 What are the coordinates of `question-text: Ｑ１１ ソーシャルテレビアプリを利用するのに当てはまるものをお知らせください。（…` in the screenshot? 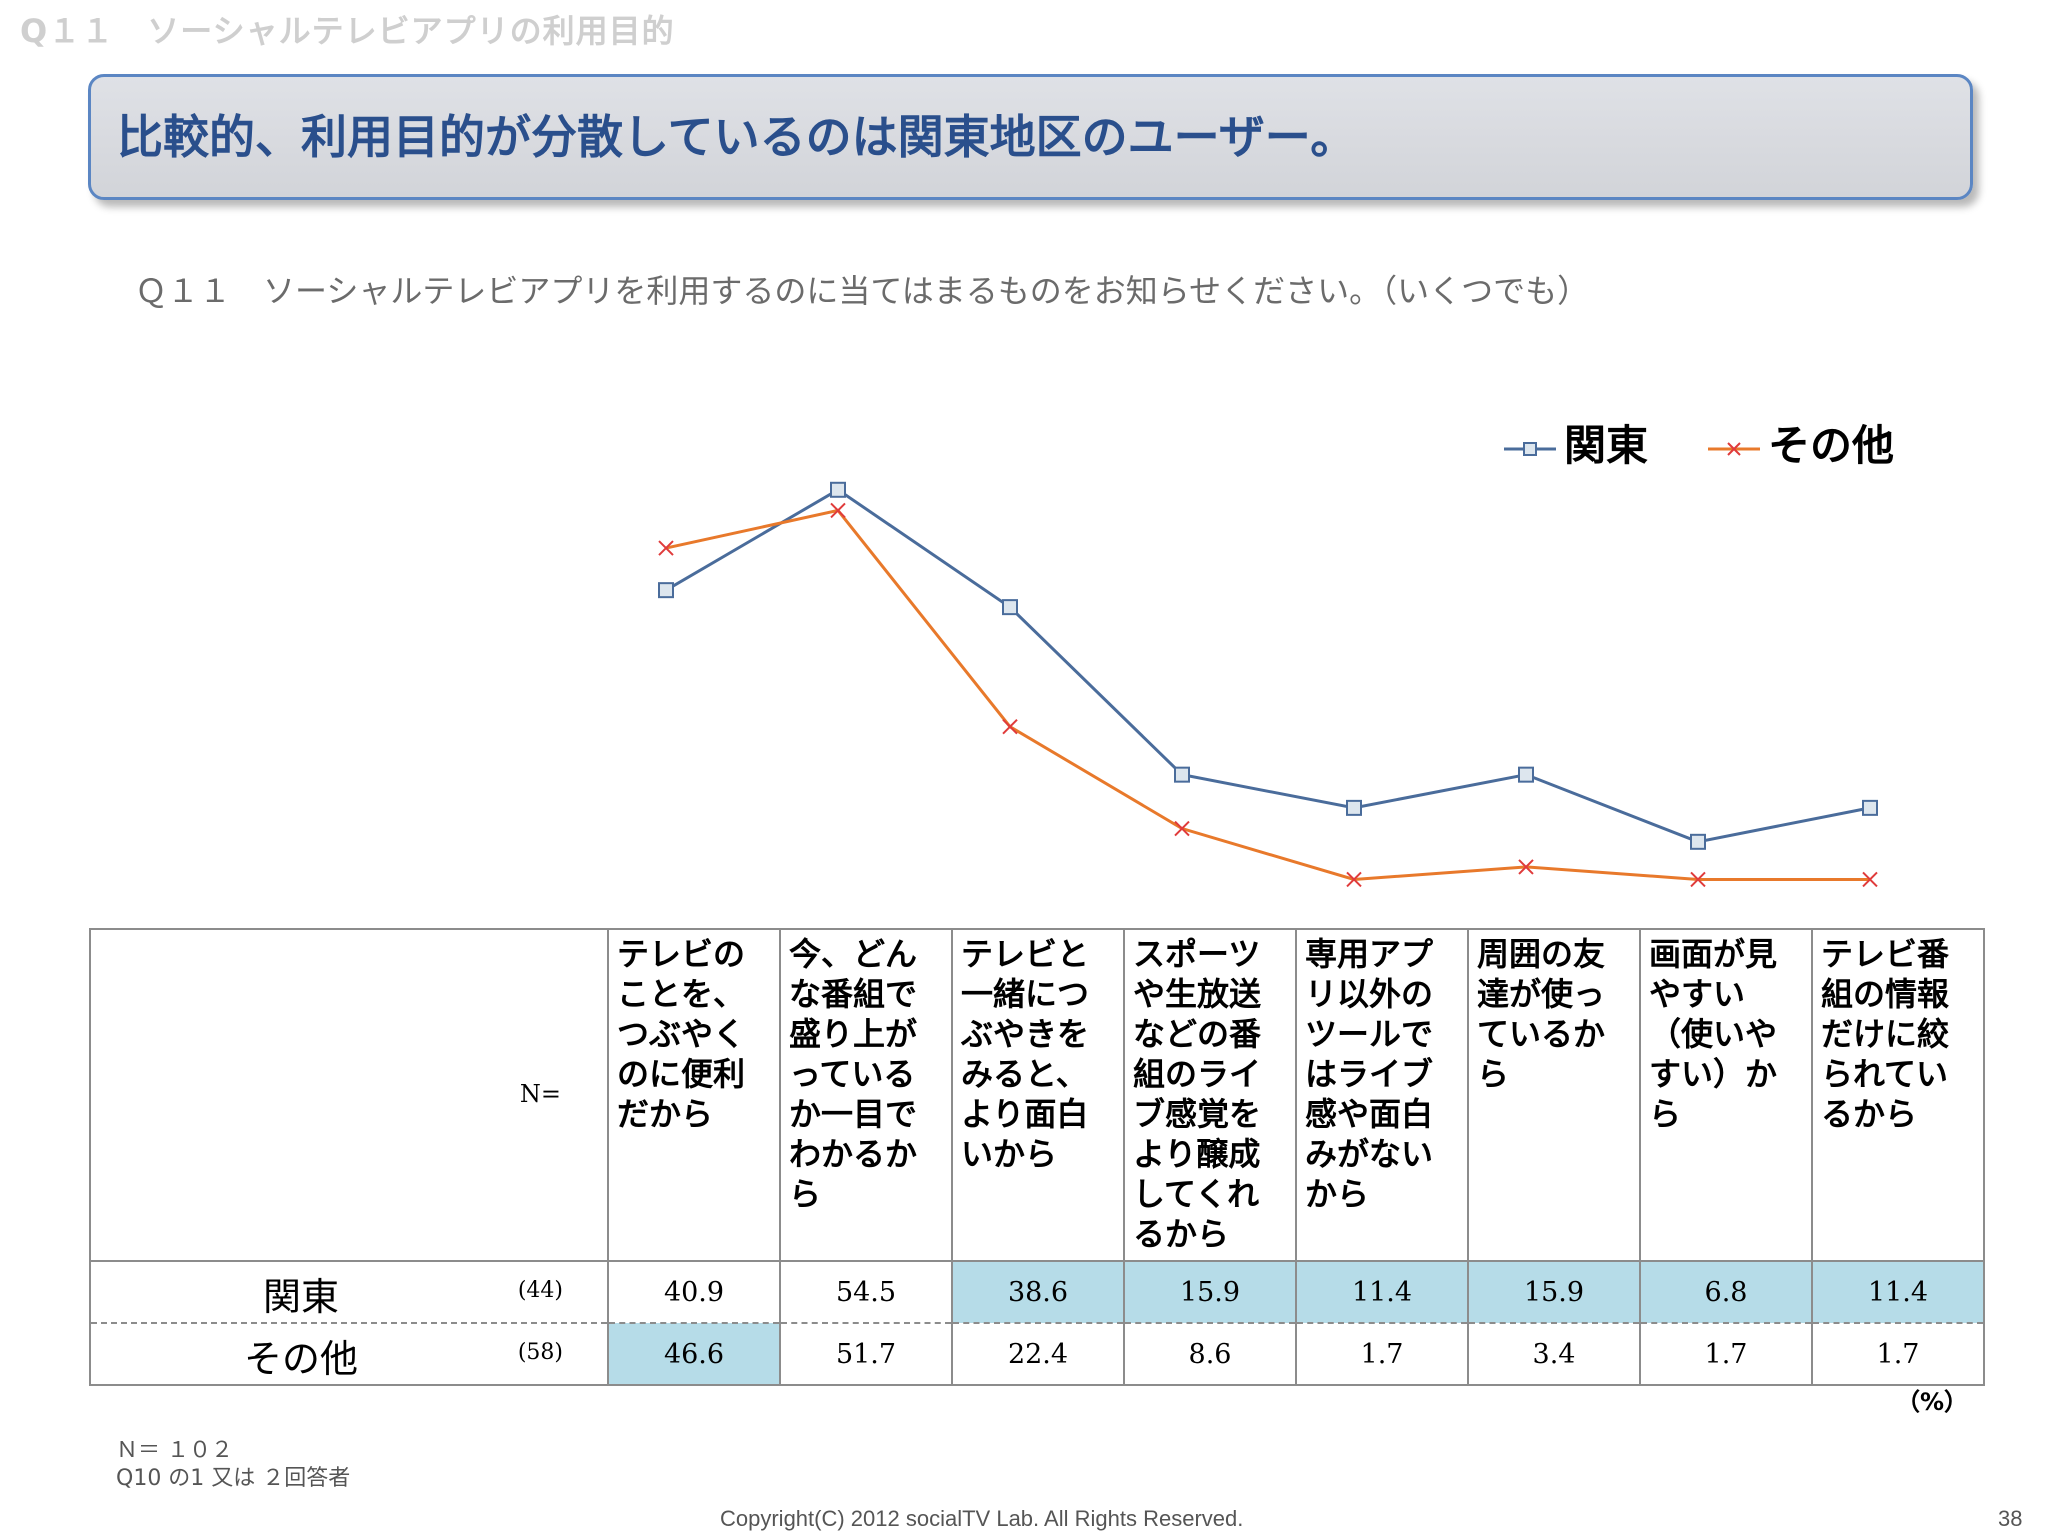 It's located at (862, 291).